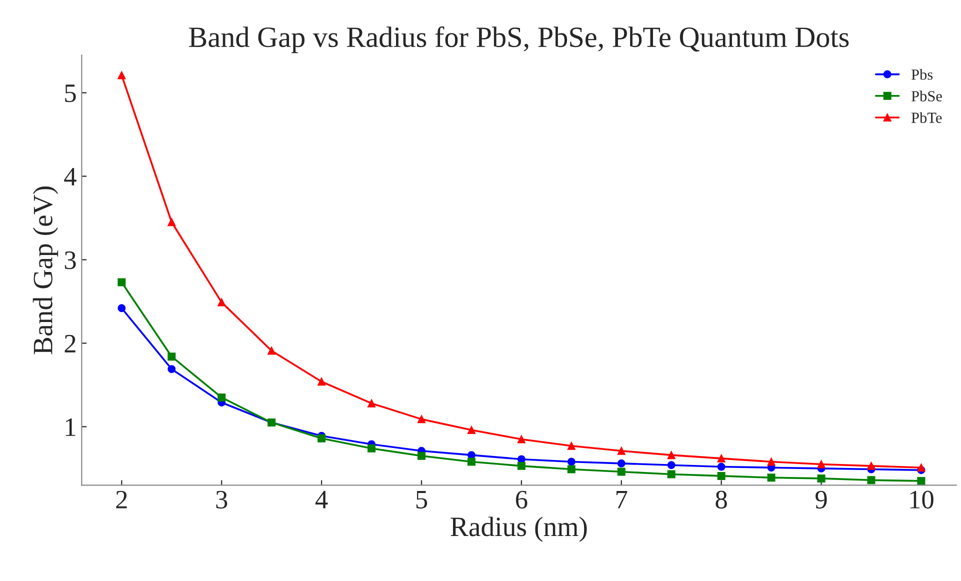 This screenshot has width=961, height=581. Describe the element at coordinates (926, 117) in the screenshot. I see `legend-label: PbTe` at that location.